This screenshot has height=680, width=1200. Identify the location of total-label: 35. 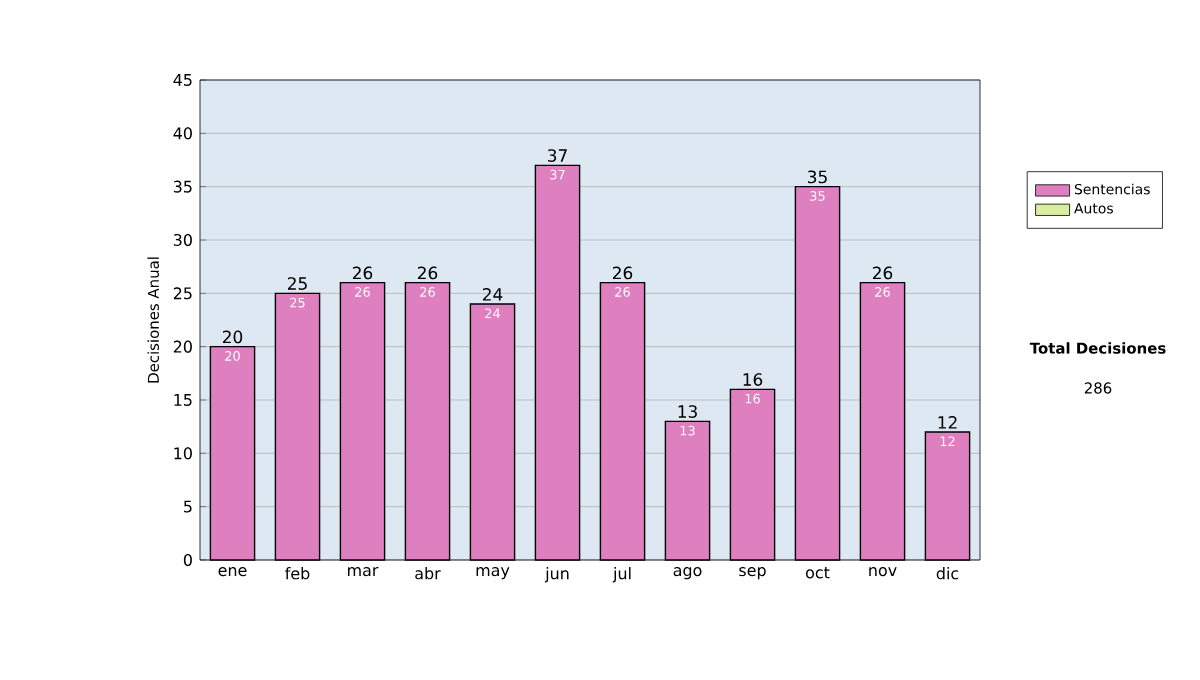
(817, 177).